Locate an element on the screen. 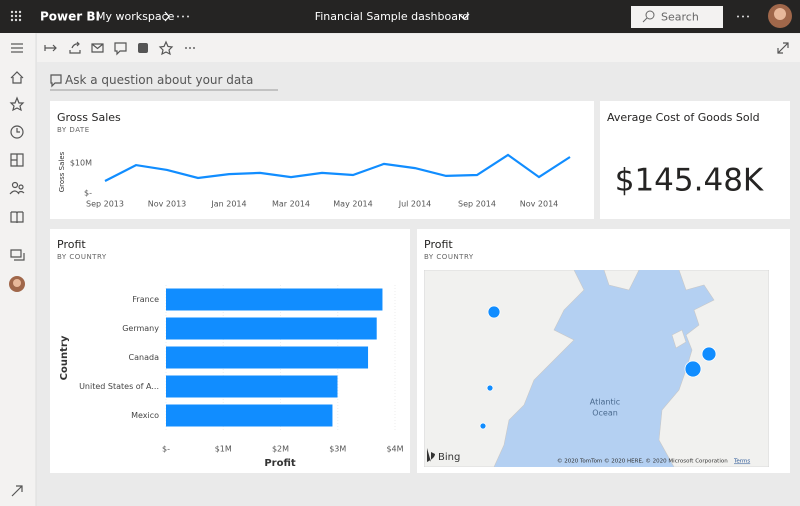 Image resolution: width=800 pixels, height=506 pixels. land-north-america is located at coordinates (504, 368).